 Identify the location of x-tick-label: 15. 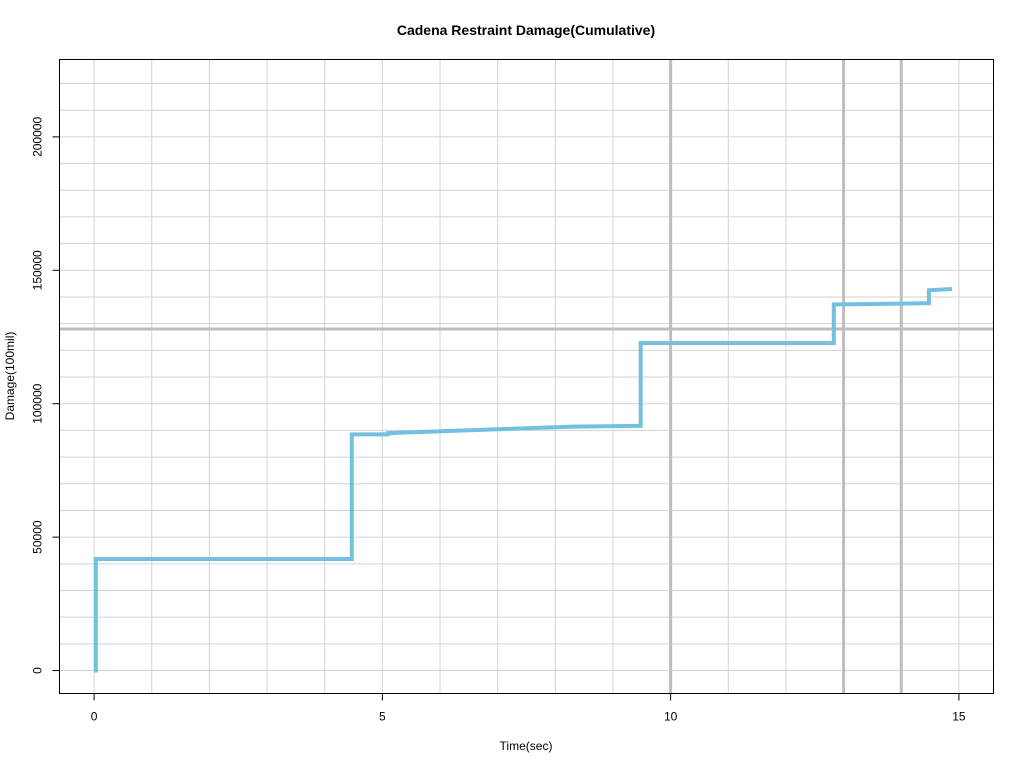
(959, 717).